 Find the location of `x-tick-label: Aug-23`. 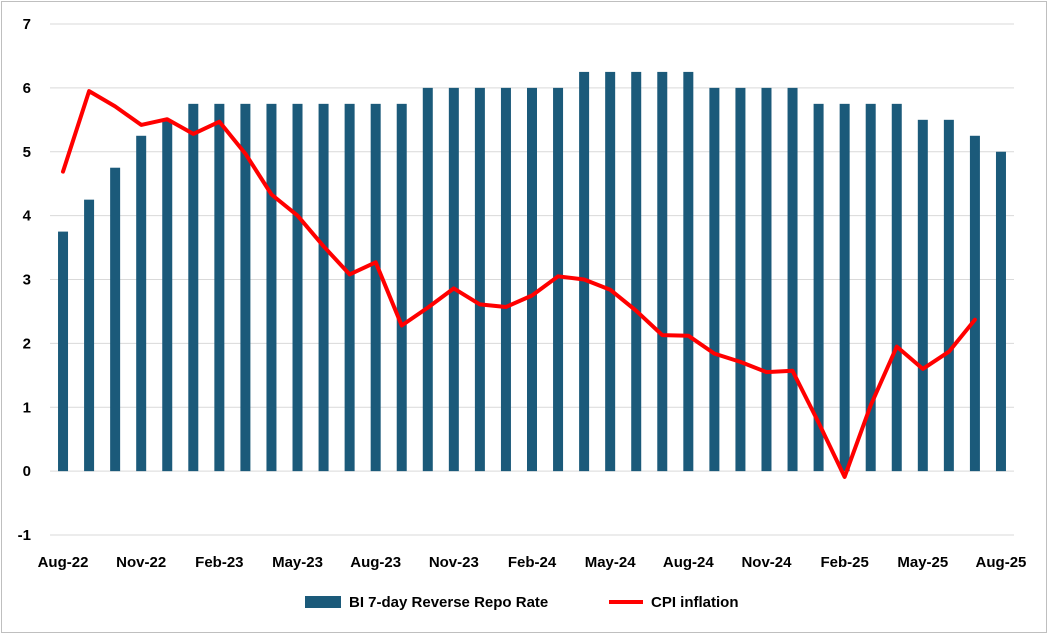

x-tick-label: Aug-23 is located at coordinates (375, 562).